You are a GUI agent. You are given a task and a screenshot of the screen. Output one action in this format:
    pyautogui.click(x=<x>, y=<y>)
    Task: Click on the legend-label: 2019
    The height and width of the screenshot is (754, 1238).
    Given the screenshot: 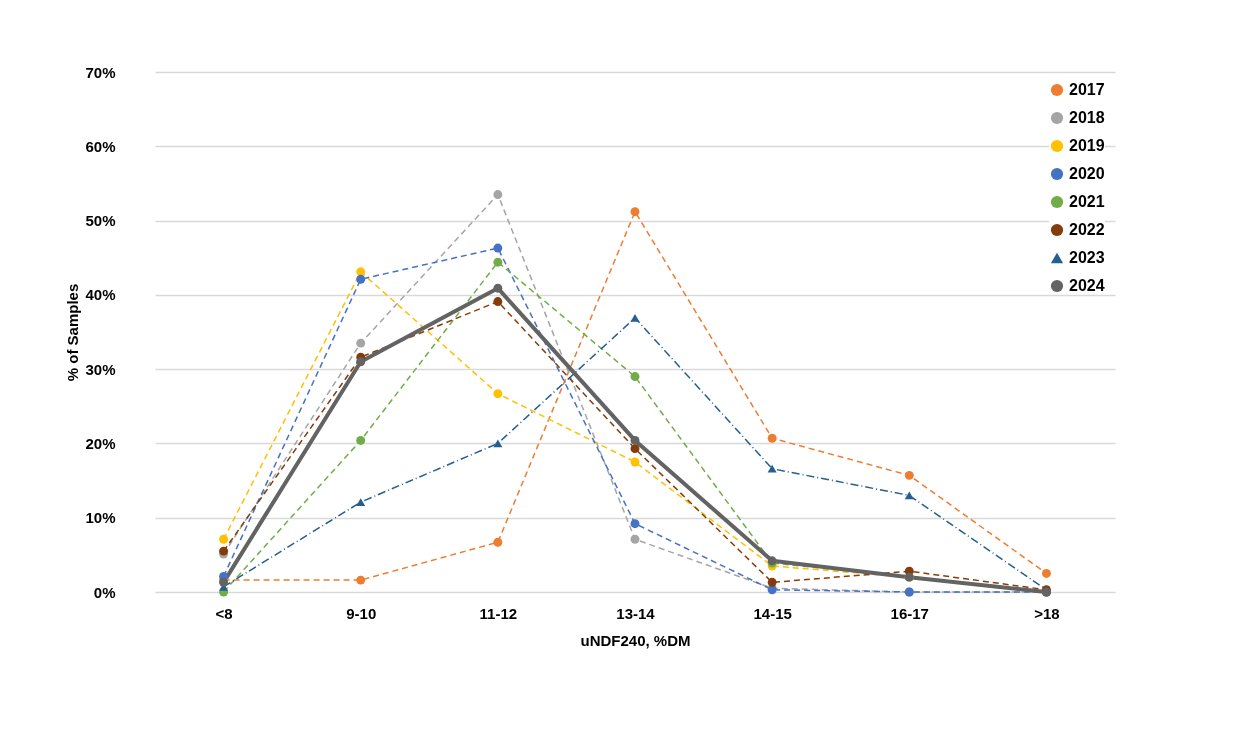 What is the action you would take?
    pyautogui.click(x=1087, y=145)
    